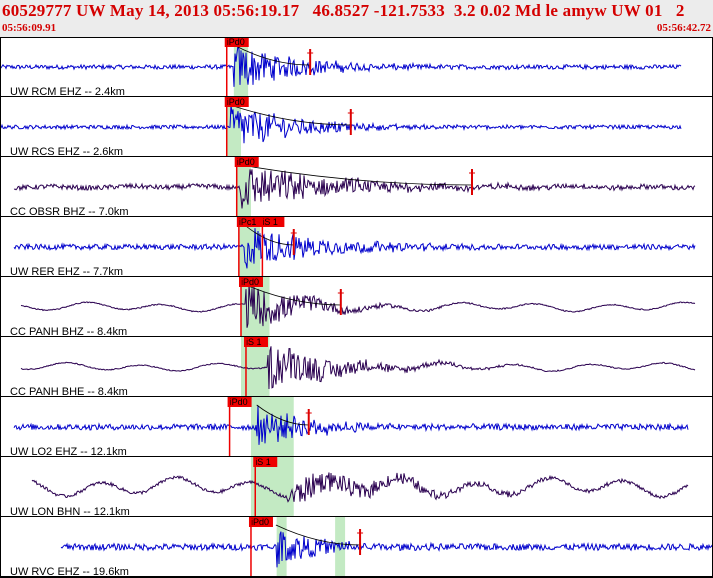  Describe the element at coordinates (69, 392) in the screenshot. I see `station-label: CC PANH BHE -- 8.4km` at that location.